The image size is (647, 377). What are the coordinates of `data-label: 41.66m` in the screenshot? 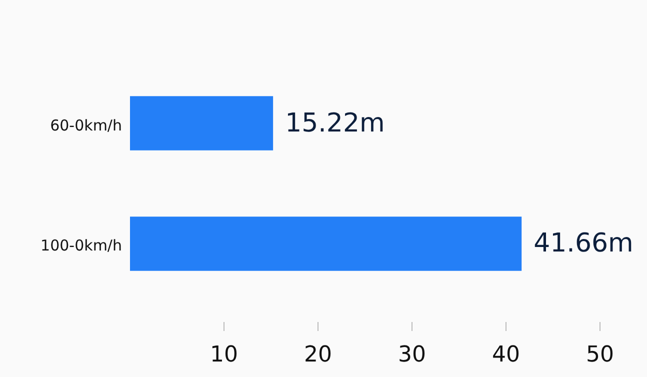 It's located at (584, 243).